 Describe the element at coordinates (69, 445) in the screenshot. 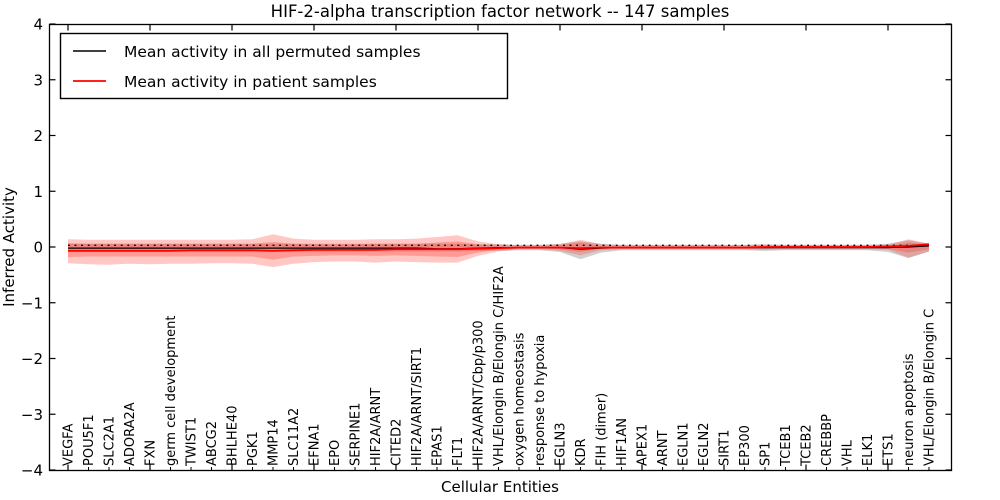

I see `x-tick-label: VEGFA` at that location.